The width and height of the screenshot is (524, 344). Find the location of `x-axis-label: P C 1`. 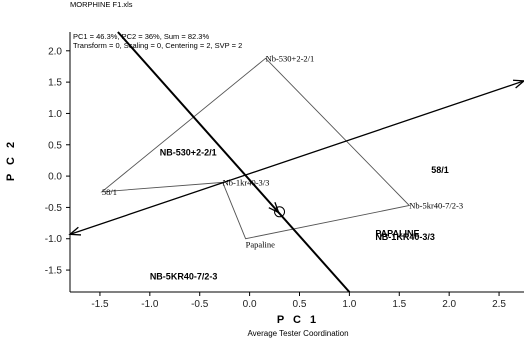

x-axis-label: P C 1 is located at coordinates (298, 320).